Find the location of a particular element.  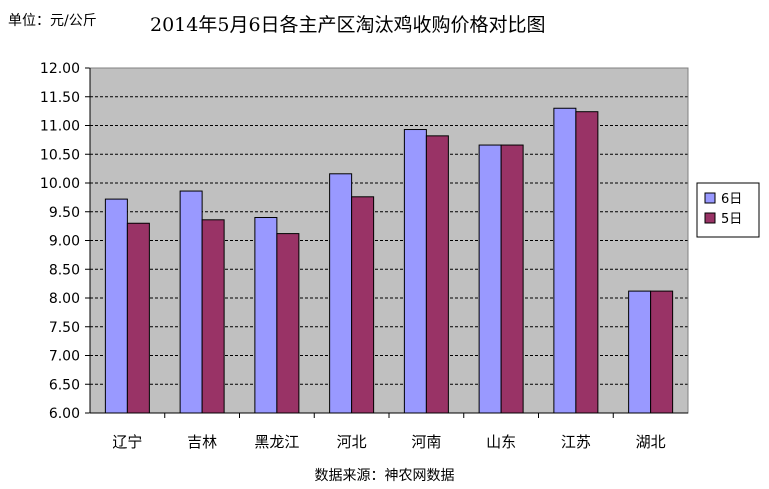

x-tick-label: 吉林 is located at coordinates (202, 442).